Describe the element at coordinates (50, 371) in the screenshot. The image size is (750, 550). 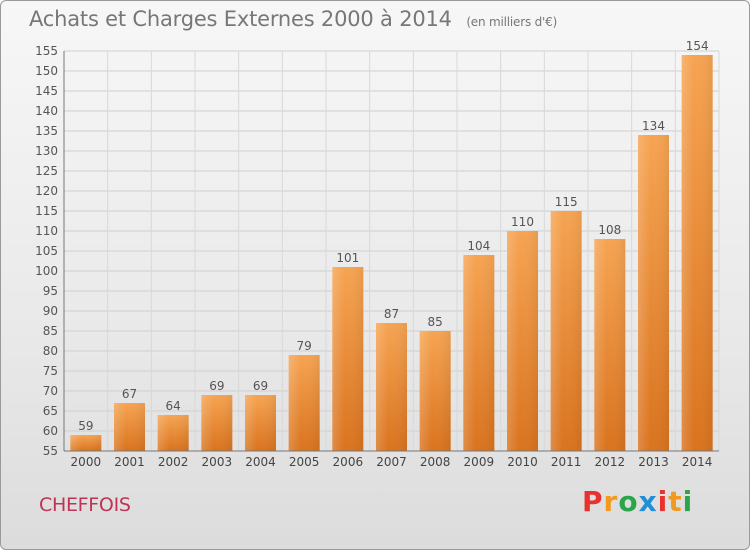
I see `y-tick-label: 75` at that location.